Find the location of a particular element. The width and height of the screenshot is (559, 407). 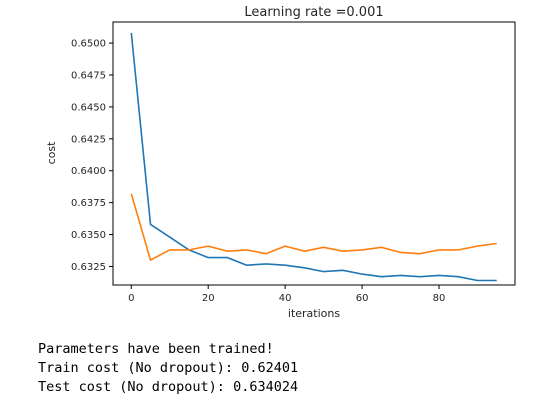

output-line-trained: Parameters have been trained! is located at coordinates (156, 349).